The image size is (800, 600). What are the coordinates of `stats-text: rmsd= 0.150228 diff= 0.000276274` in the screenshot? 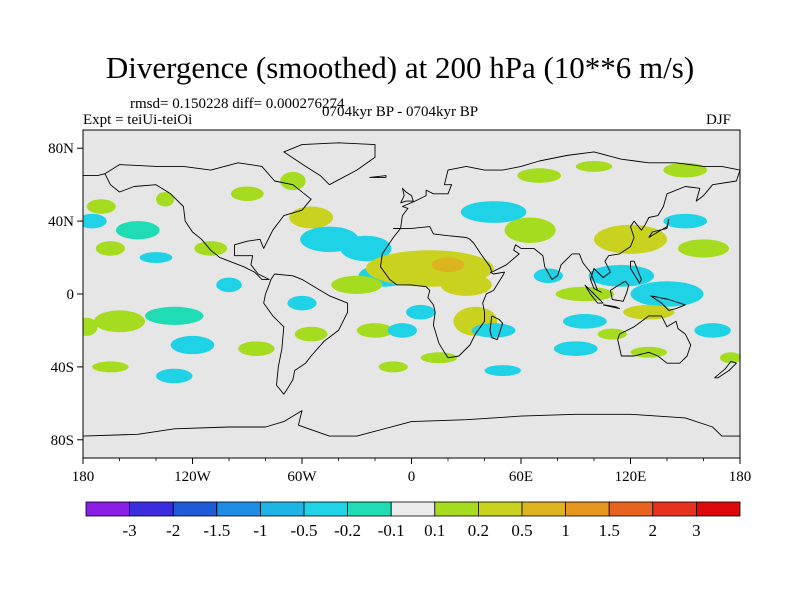 It's located at (237, 104).